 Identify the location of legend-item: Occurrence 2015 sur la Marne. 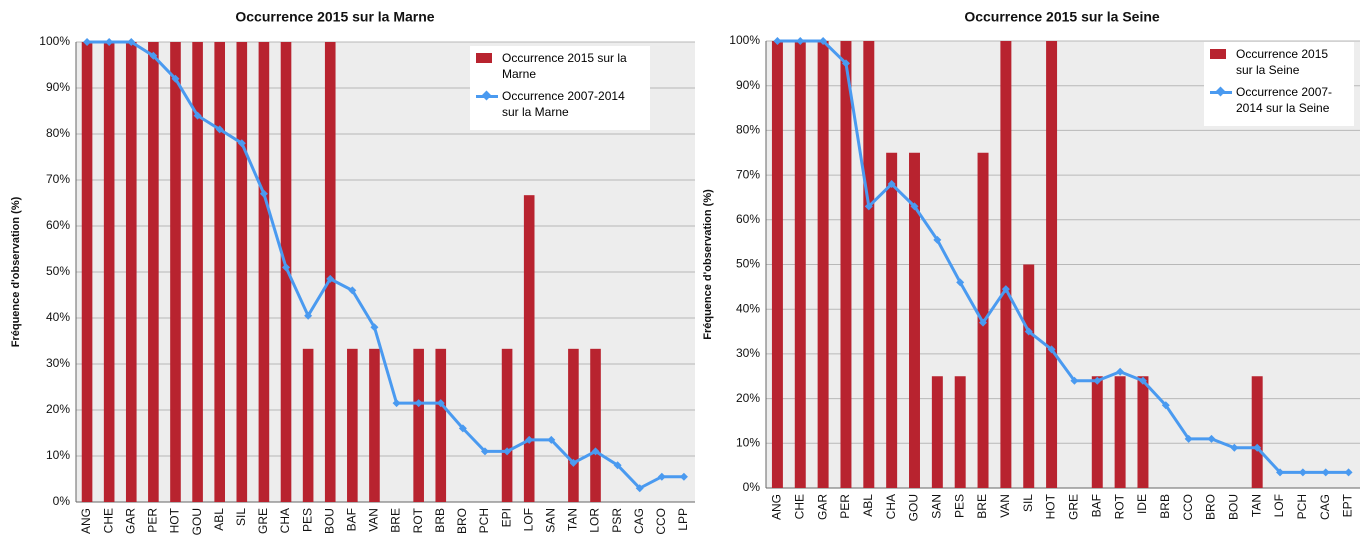
(560, 66).